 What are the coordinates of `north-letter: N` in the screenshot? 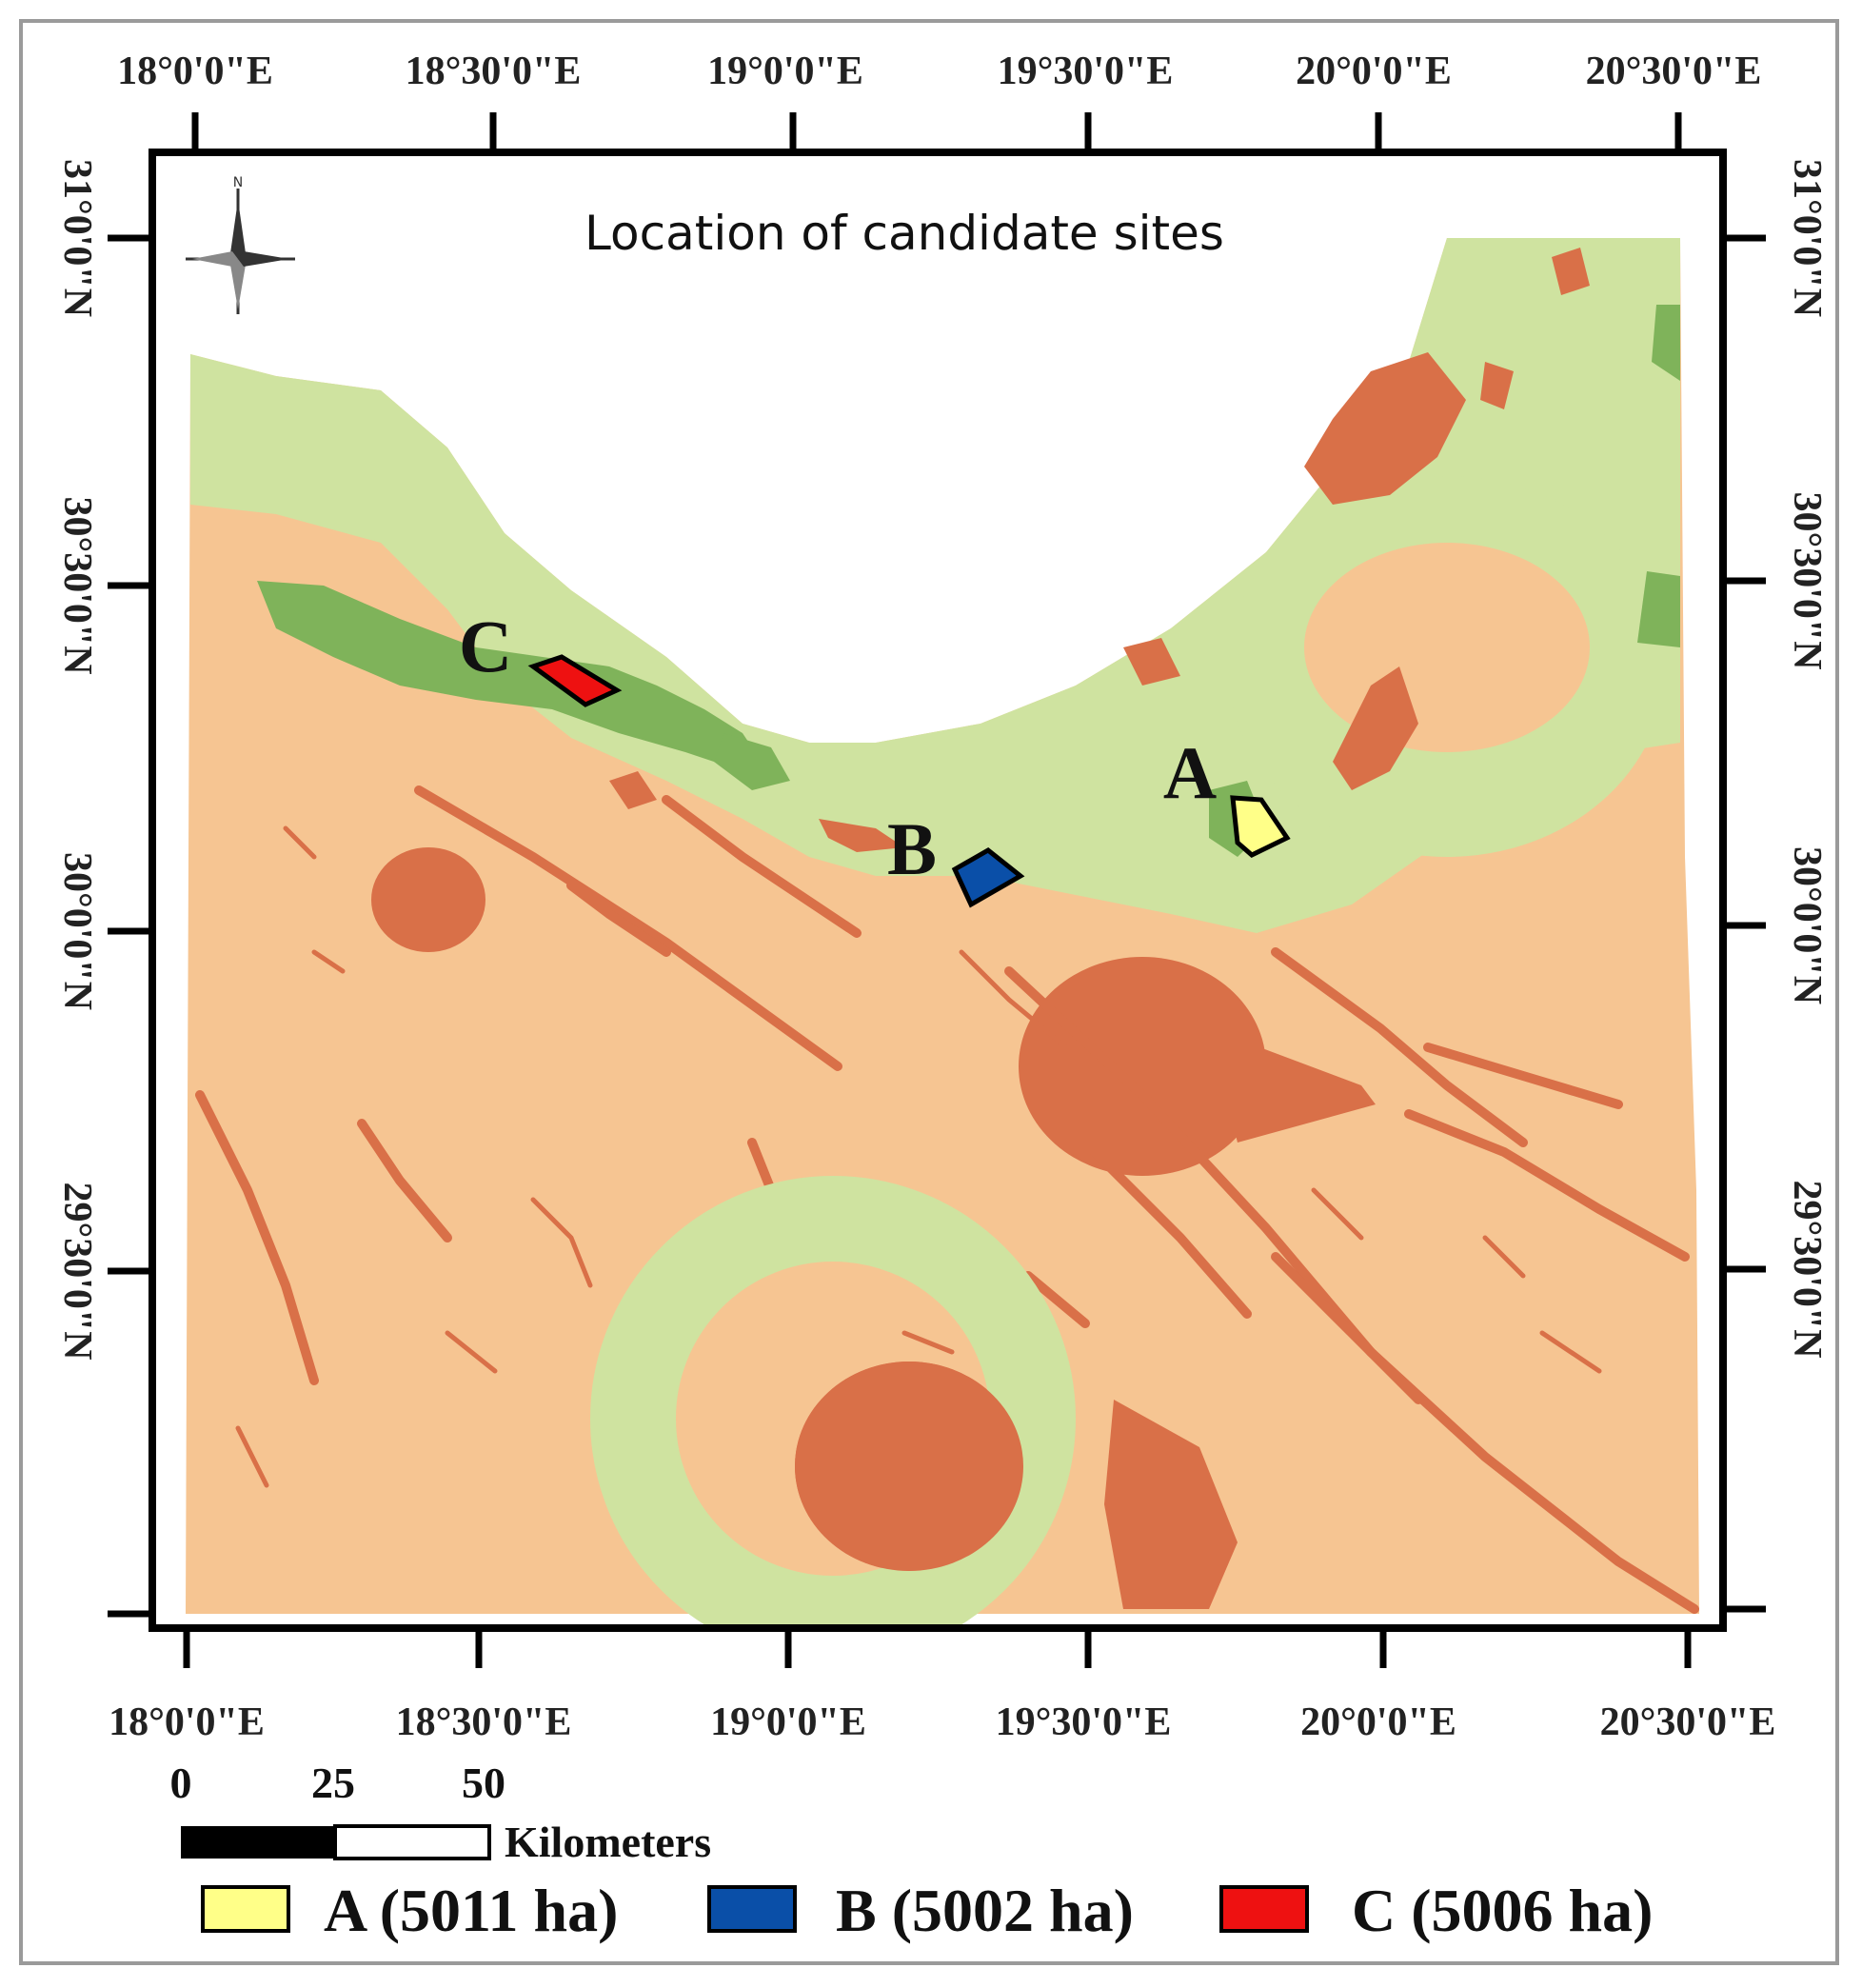 It's located at (238, 182).